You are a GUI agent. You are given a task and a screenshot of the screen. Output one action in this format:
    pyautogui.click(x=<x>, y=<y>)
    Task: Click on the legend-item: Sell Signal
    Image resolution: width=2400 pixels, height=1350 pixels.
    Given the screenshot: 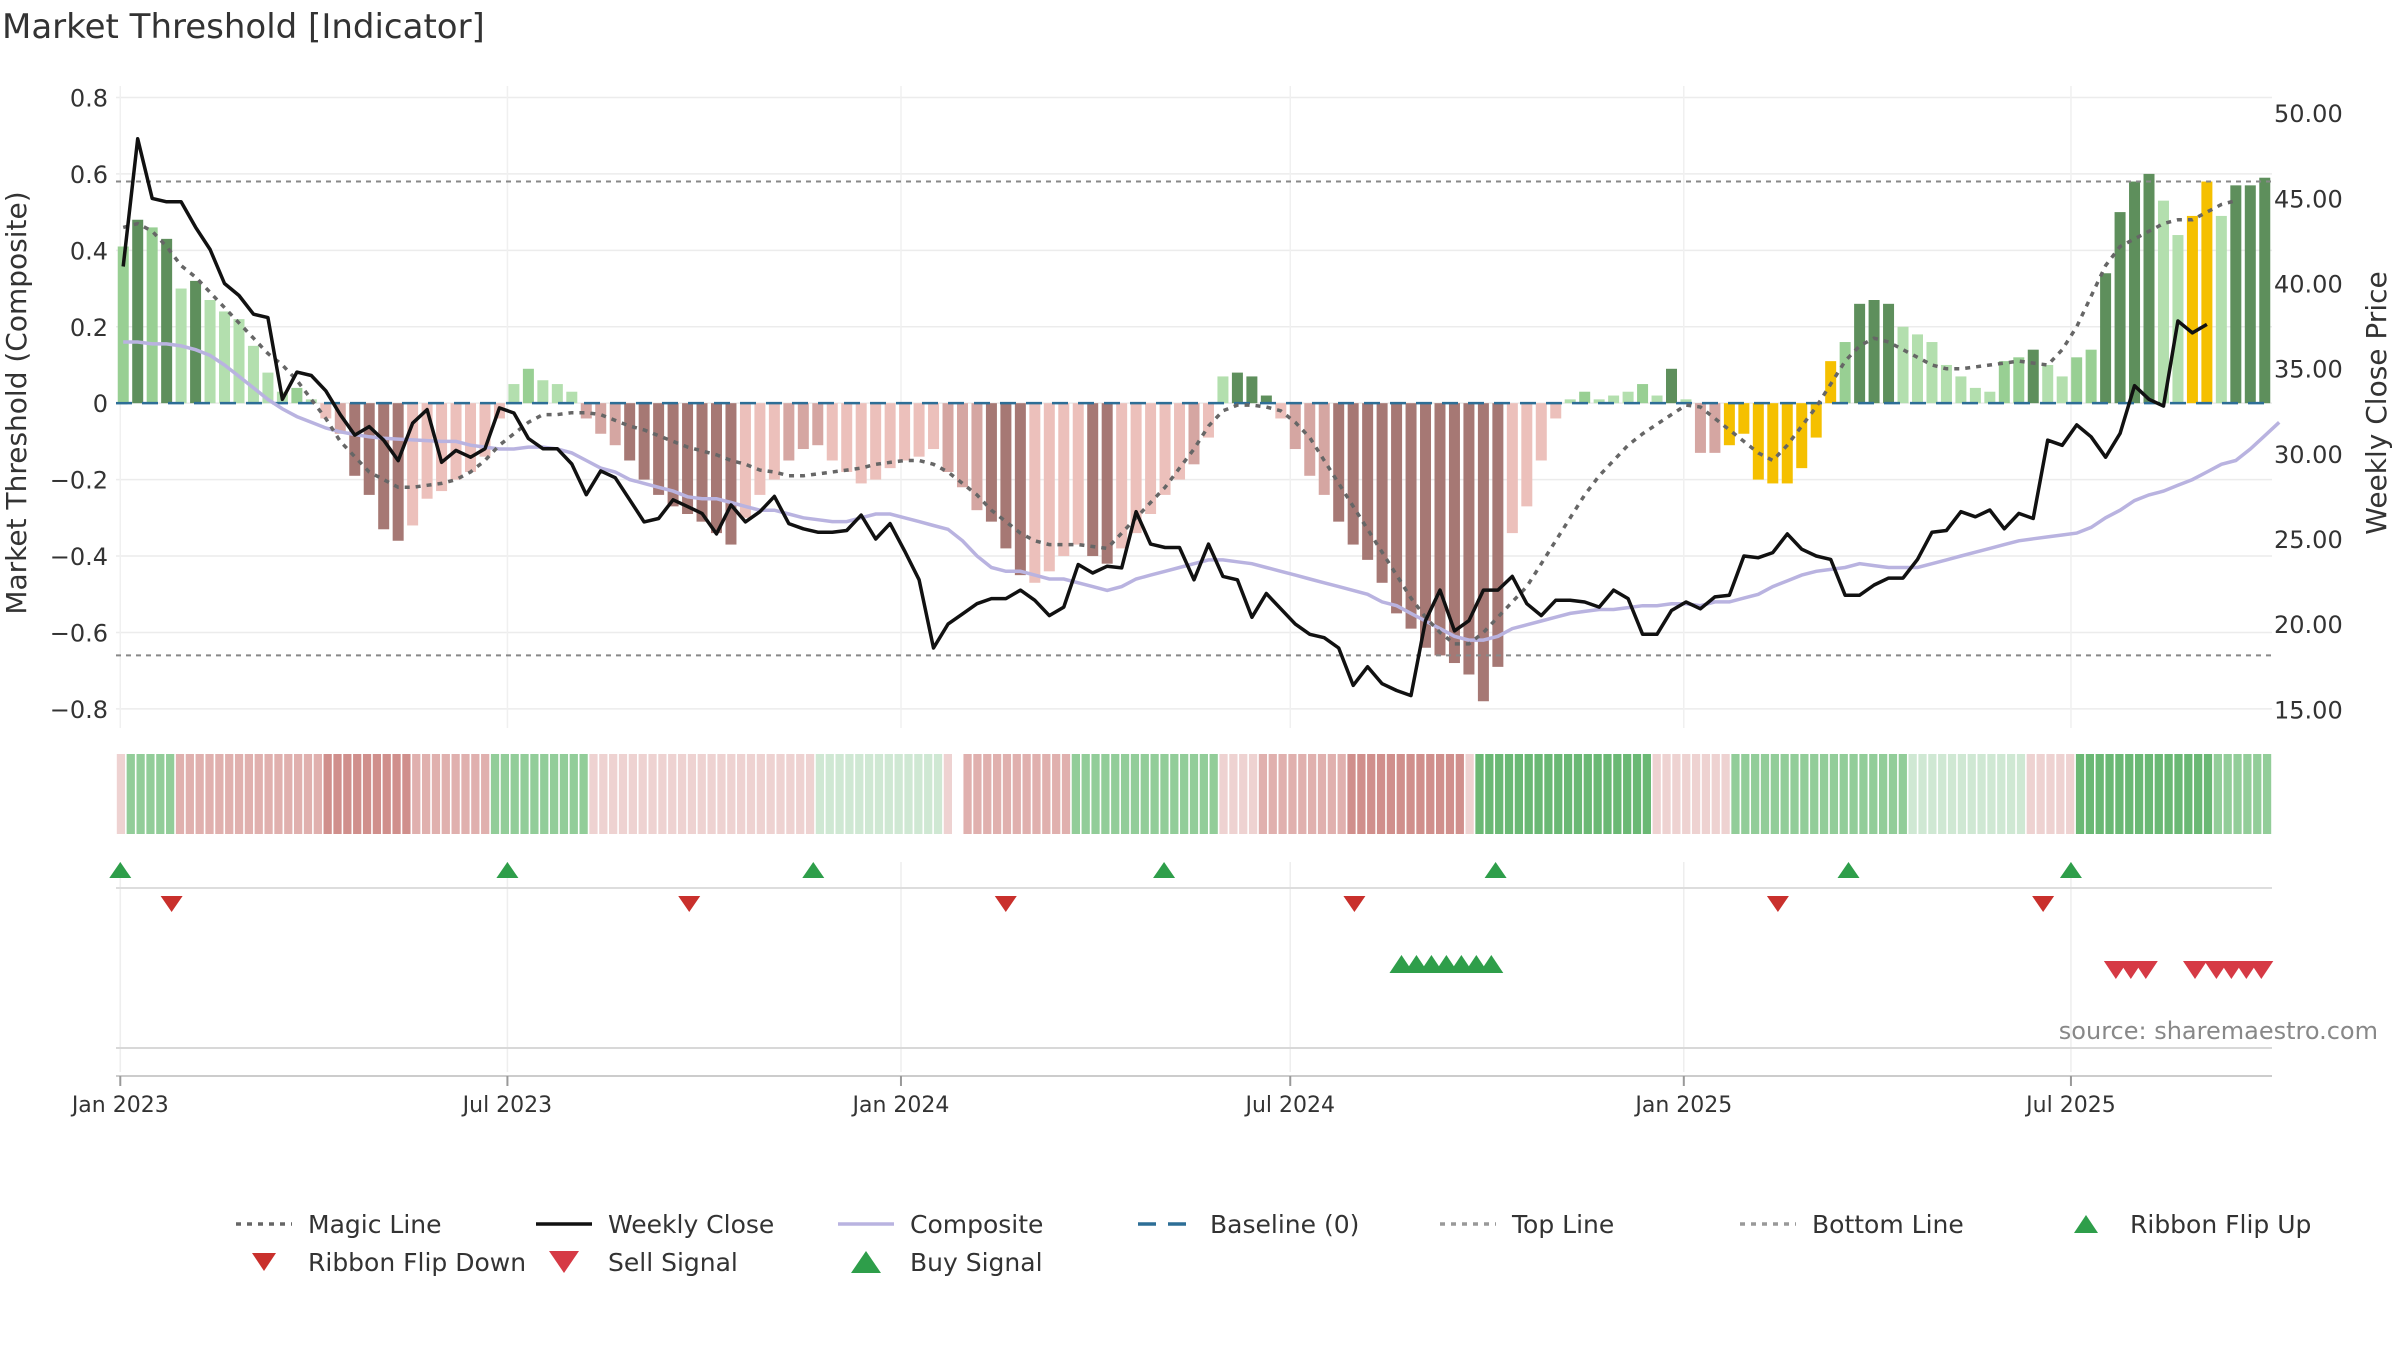 What is the action you would take?
    pyautogui.click(x=643, y=1262)
    